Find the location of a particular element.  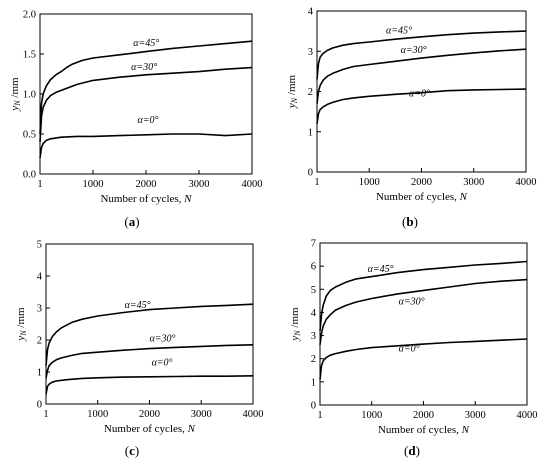

y-tick-label: 7 is located at coordinates (313, 244).